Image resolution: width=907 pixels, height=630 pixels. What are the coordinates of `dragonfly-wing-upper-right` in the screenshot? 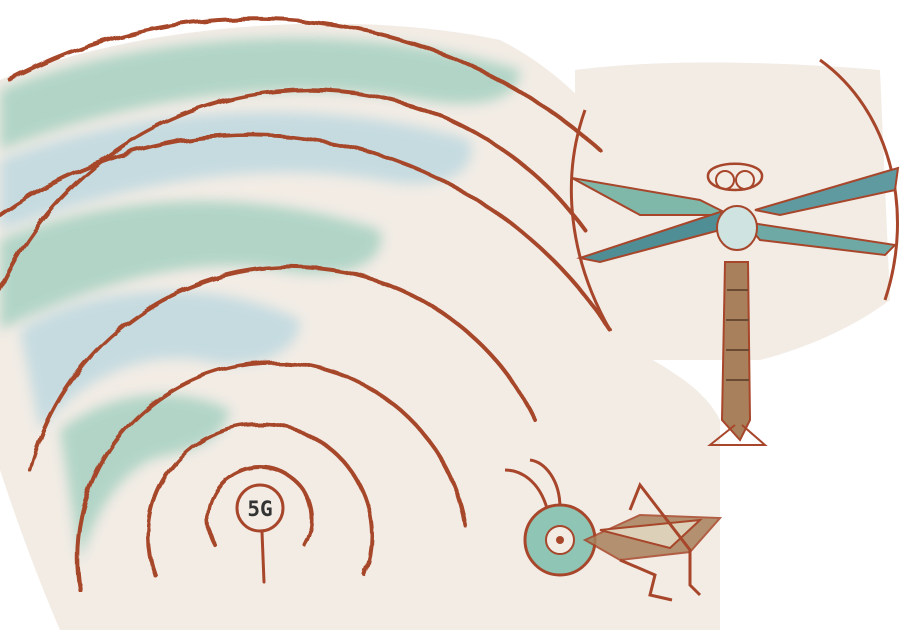 It's located at (827, 191).